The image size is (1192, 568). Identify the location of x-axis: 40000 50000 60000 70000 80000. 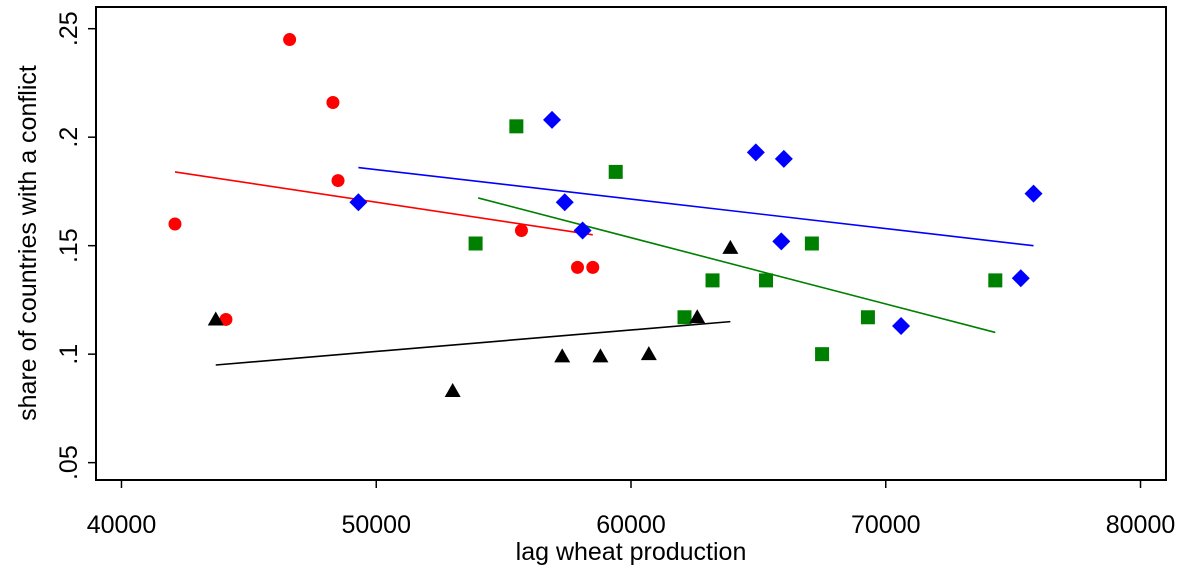
(631, 509).